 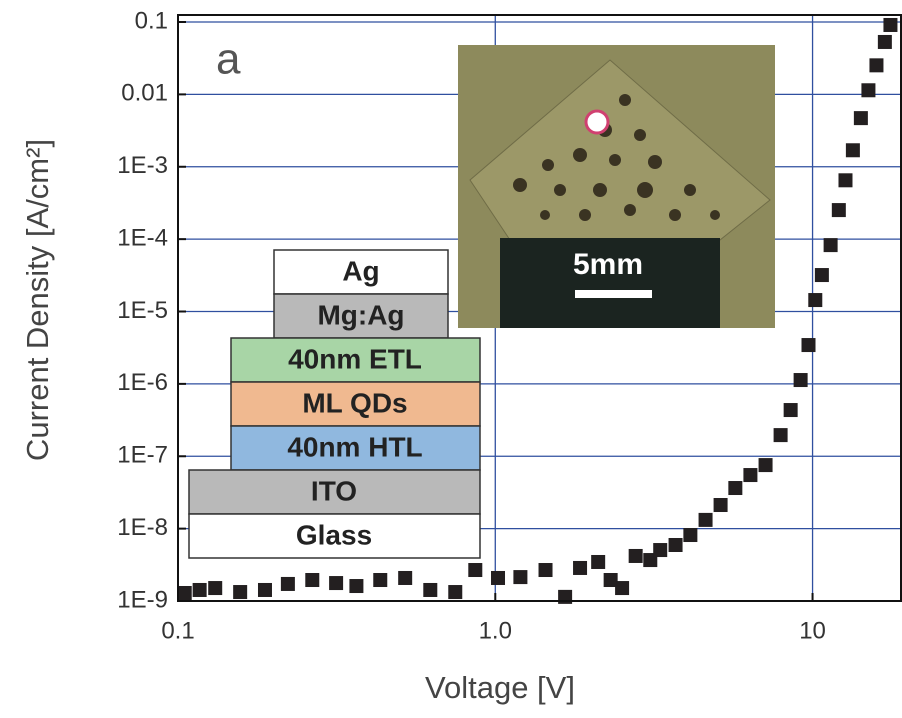 What do you see at coordinates (608, 264) in the screenshot?
I see `scale-bar-label: 5mm` at bounding box center [608, 264].